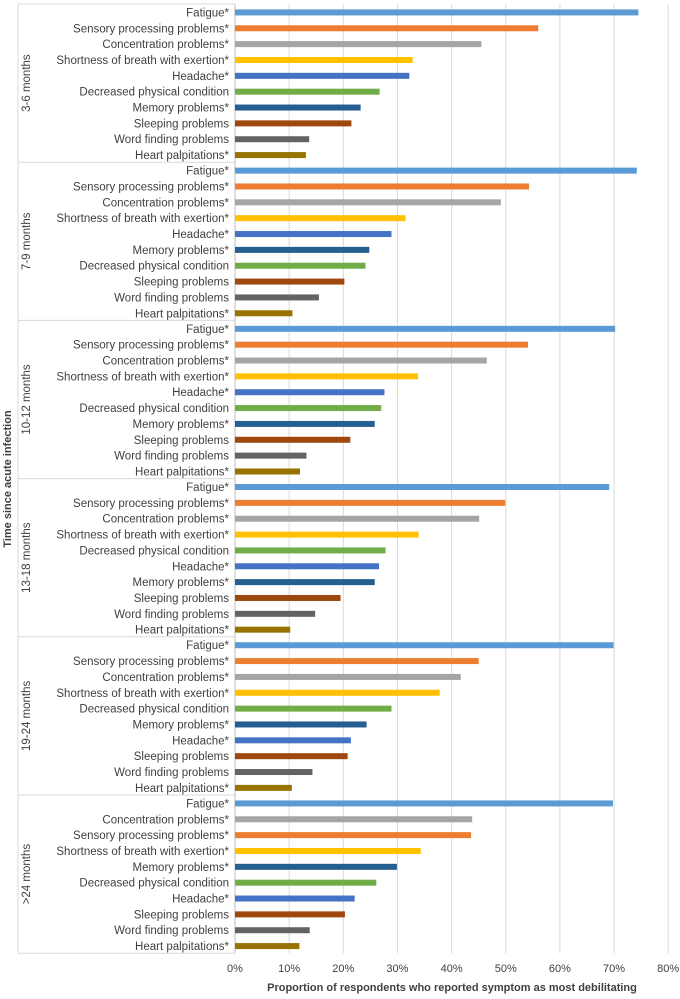 The image size is (680, 999). What do you see at coordinates (27, 715) in the screenshot?
I see `group-label: 19-24 months` at bounding box center [27, 715].